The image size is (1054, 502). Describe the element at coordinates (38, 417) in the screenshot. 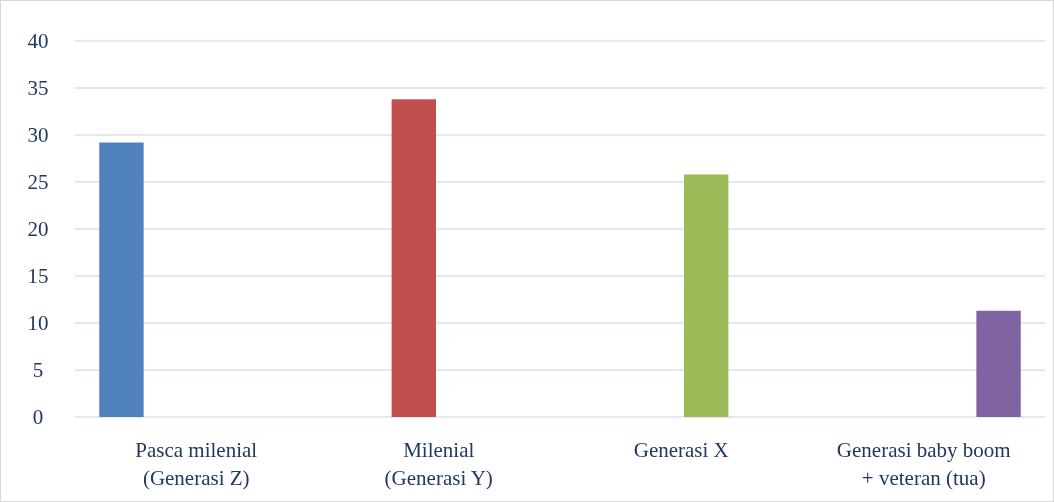

I see `y-tick-label: 0` at that location.